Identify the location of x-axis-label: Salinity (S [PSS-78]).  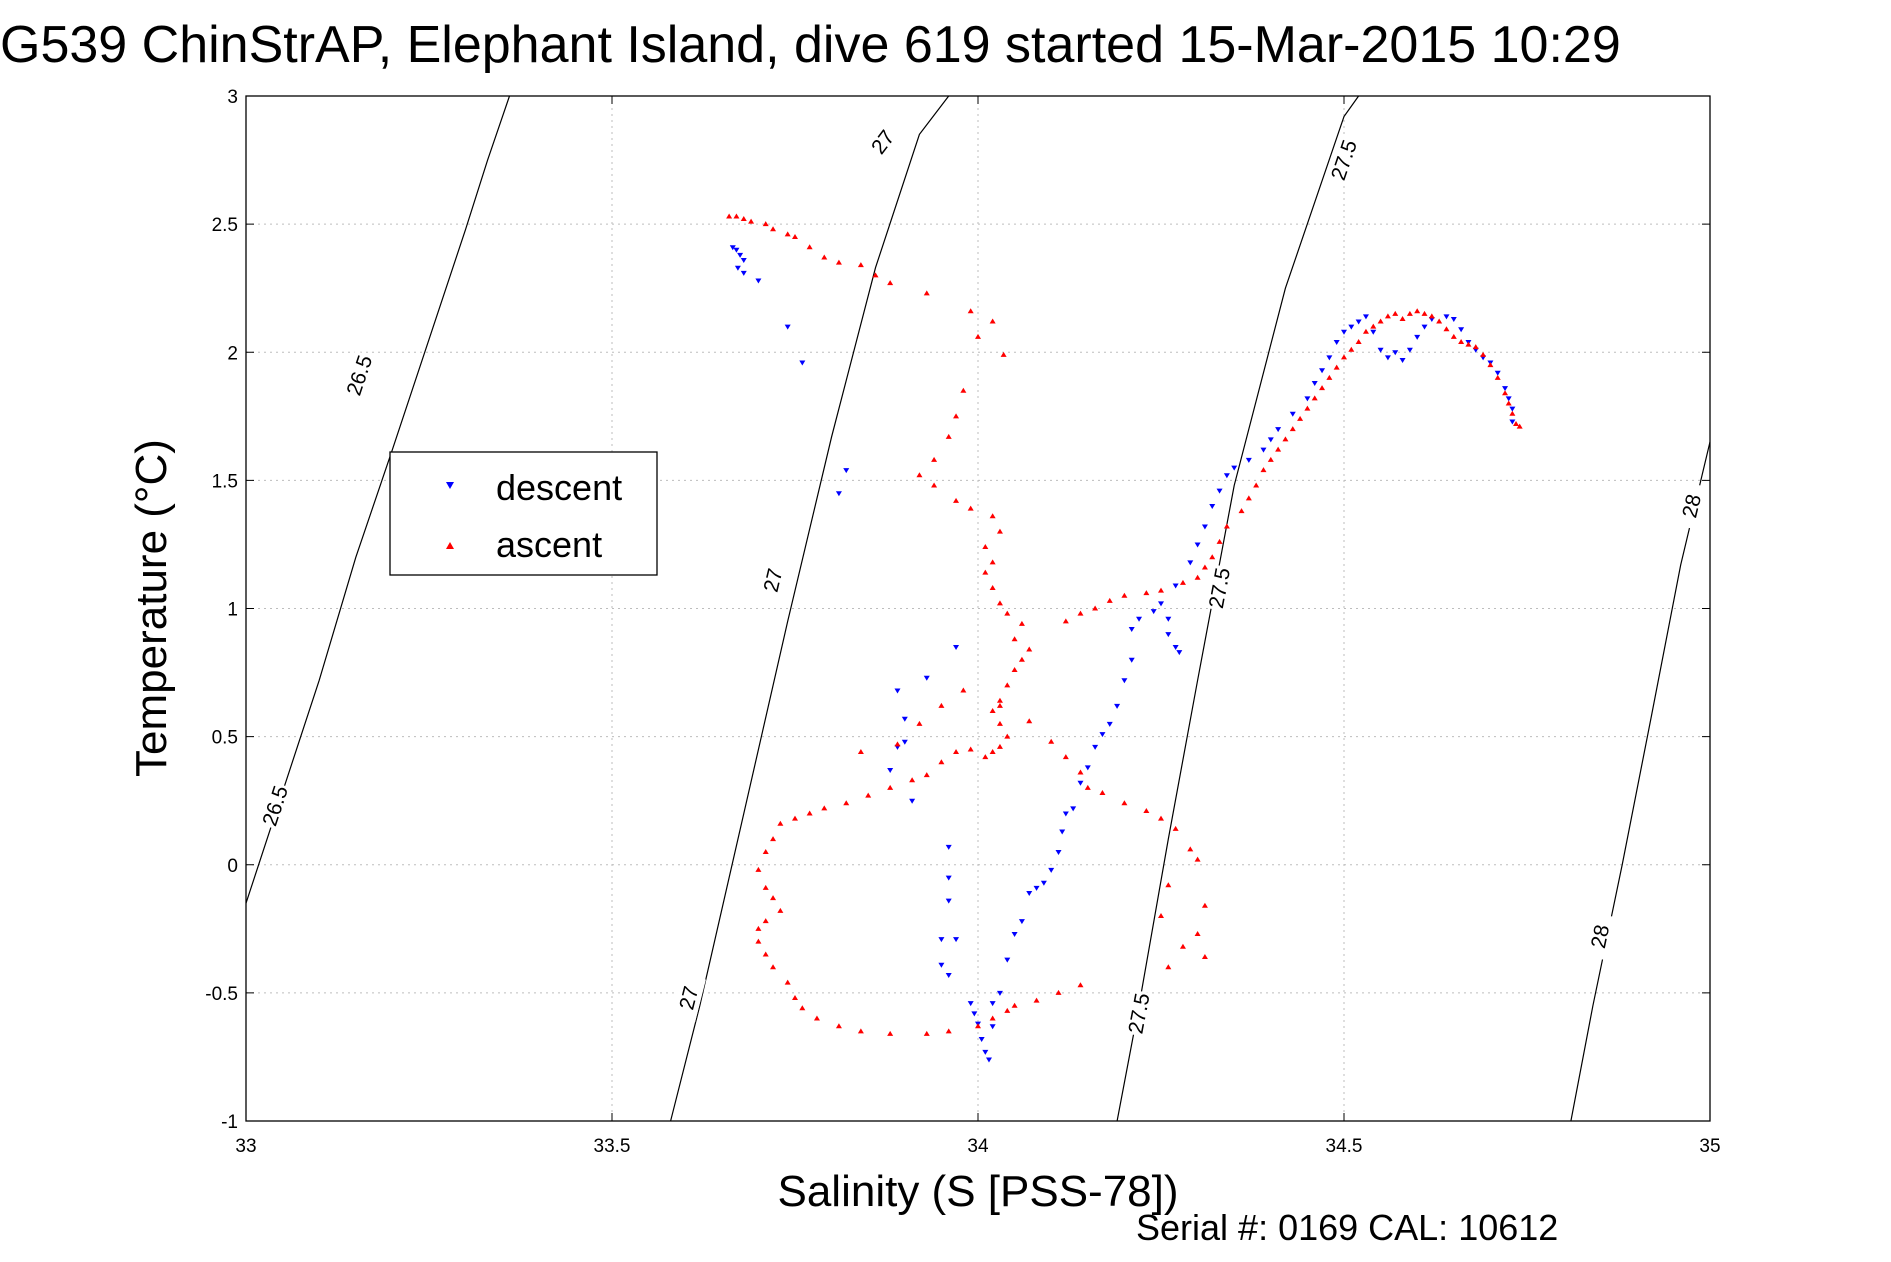
(977, 1191).